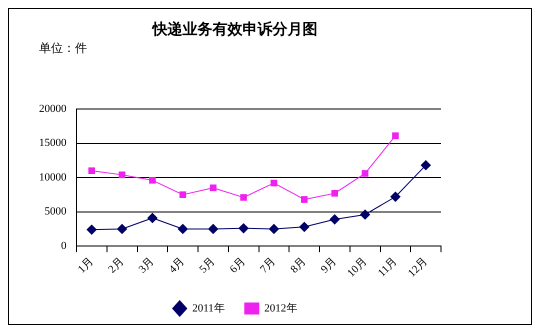 The width and height of the screenshot is (540, 333). I want to click on text: 单位：件, so click(63, 48).